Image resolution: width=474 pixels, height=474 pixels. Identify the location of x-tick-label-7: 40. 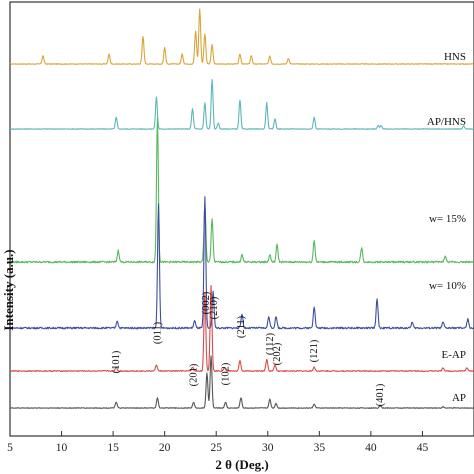
(371, 448).